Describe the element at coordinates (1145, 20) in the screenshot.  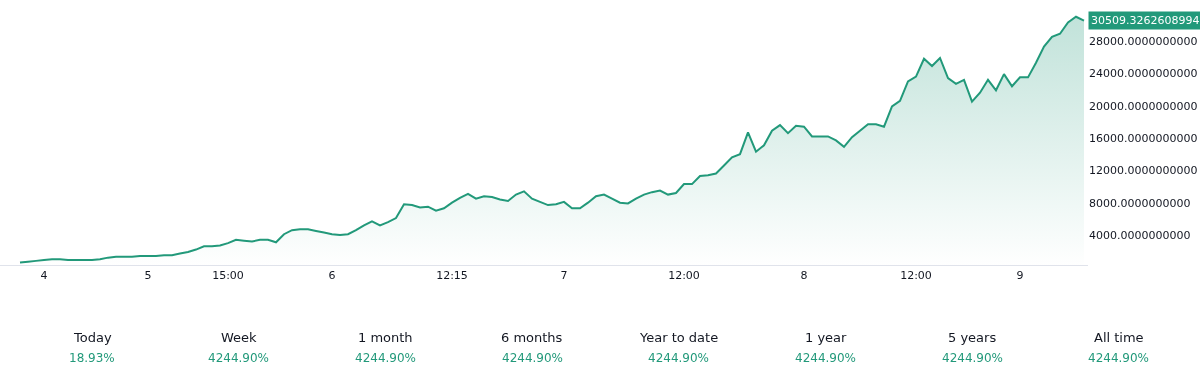
I see `text: 30509.3262608994` at that location.